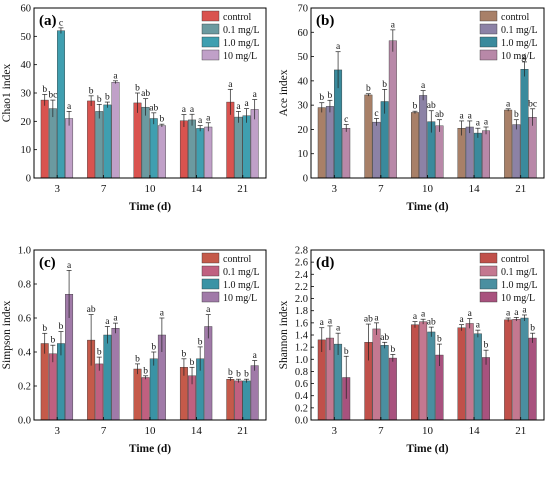 This screenshot has height=481, width=550. Describe the element at coordinates (325, 263) in the screenshot. I see `panel-label: (d)` at that location.